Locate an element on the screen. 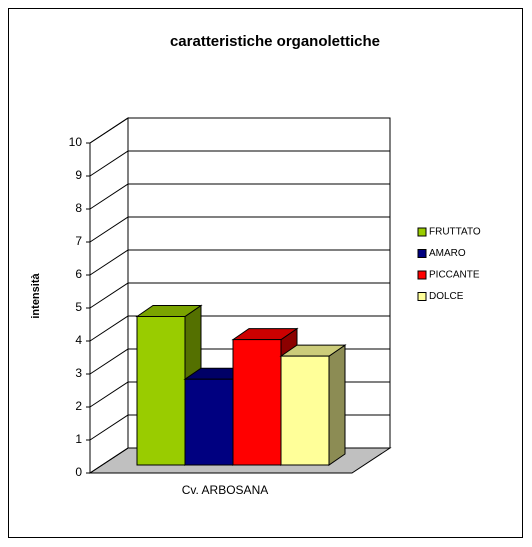  y-tick-label: 6 is located at coordinates (78, 274).